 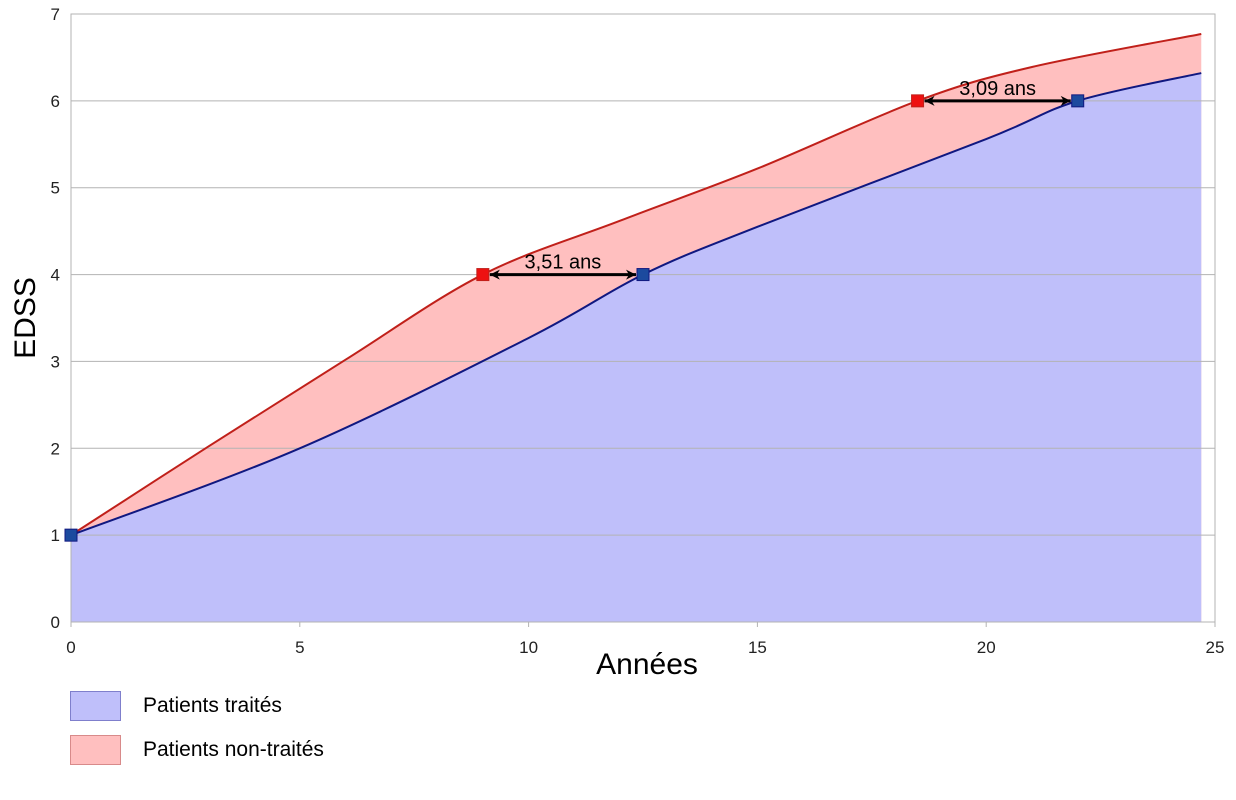 I want to click on y-tick-label: 6, so click(x=55, y=101).